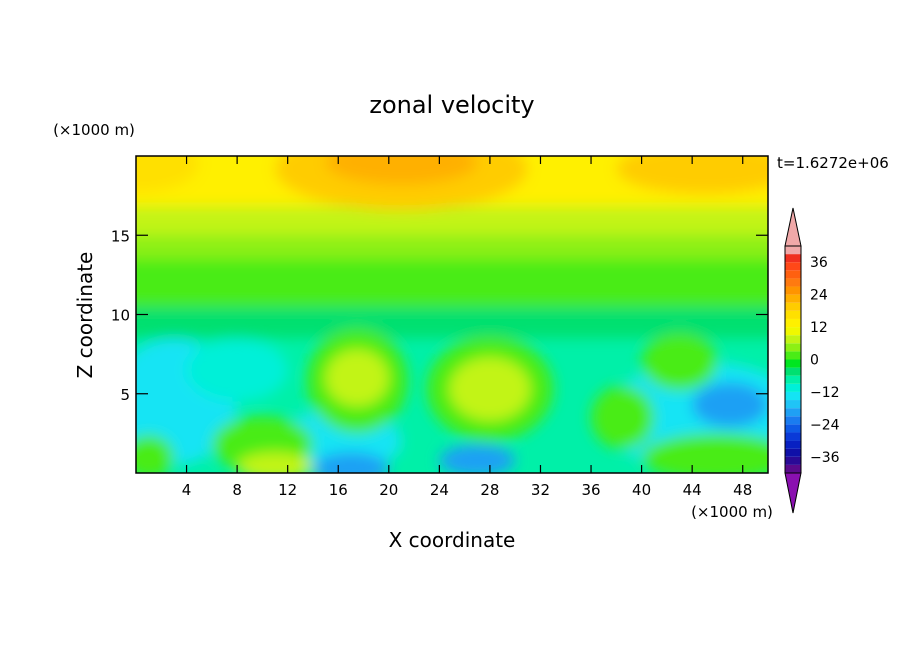 The image size is (904, 654). I want to click on time-label: t=1.6272e+06, so click(833, 163).